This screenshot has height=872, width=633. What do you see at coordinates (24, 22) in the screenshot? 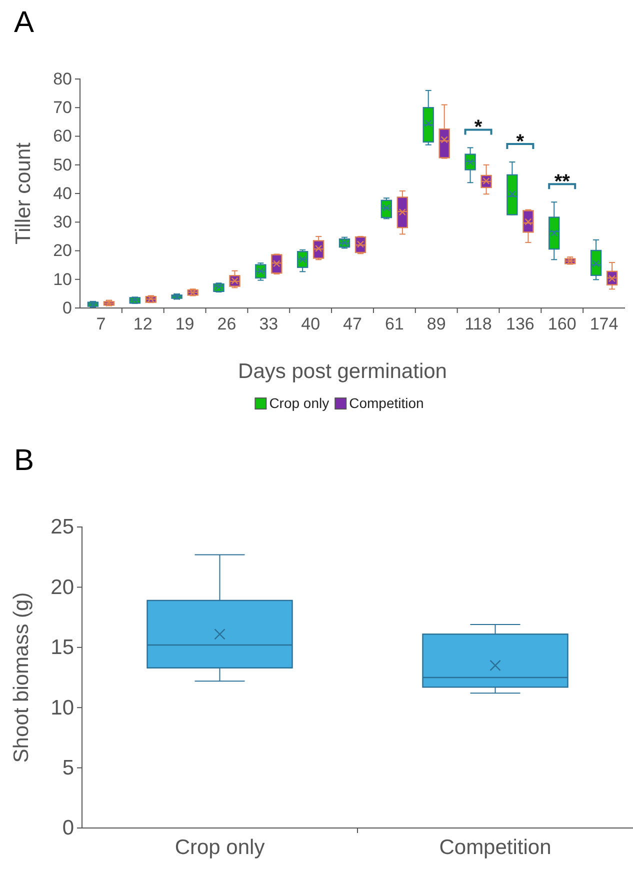
I see `chart-title: A` at bounding box center [24, 22].